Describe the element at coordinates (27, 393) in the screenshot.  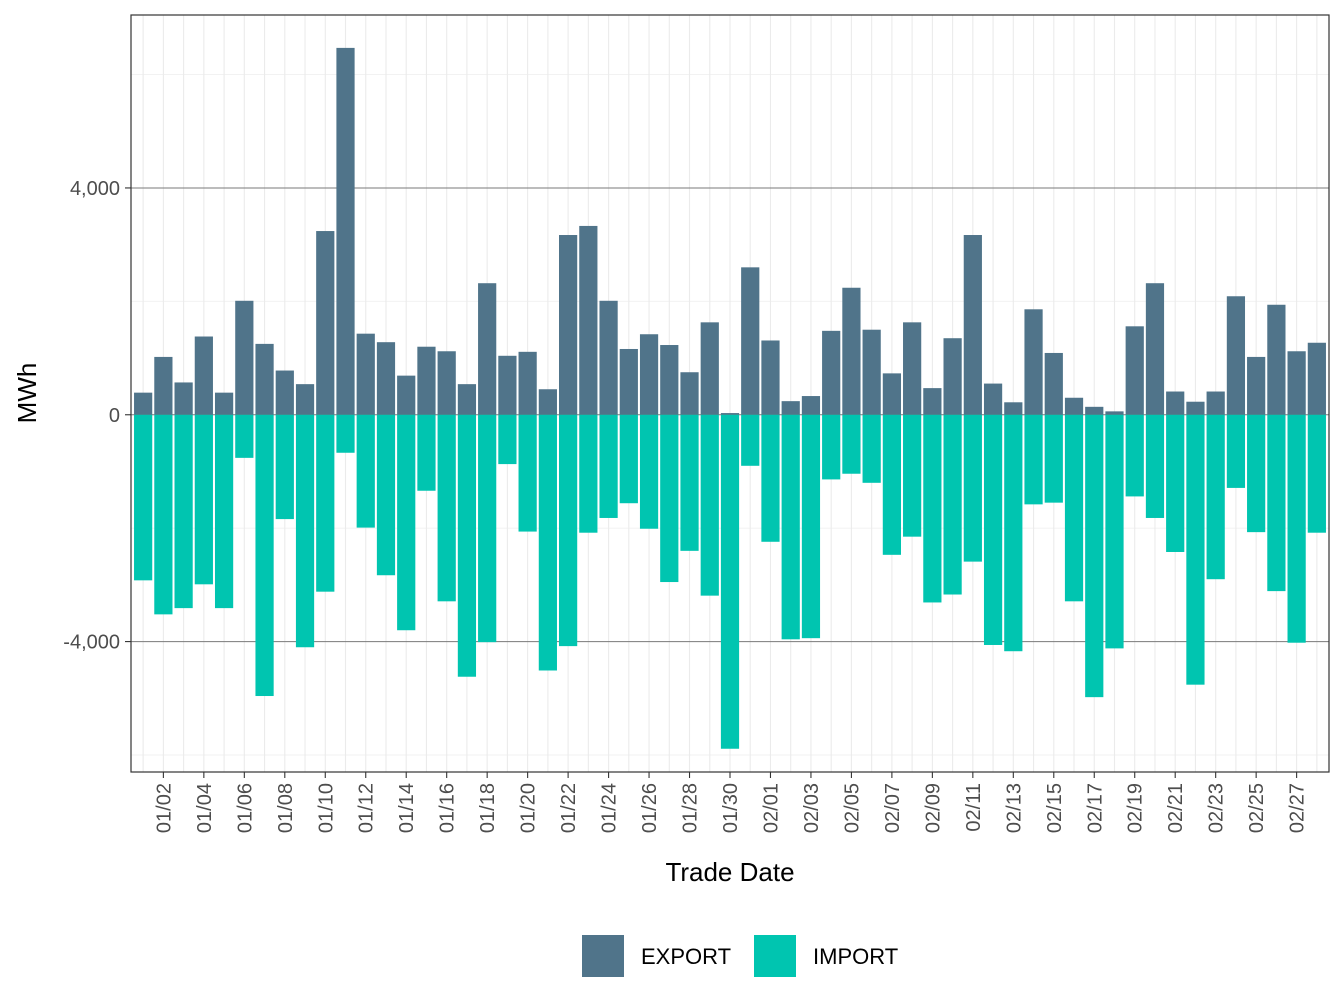
I see `y-axis-title: MWh` at that location.